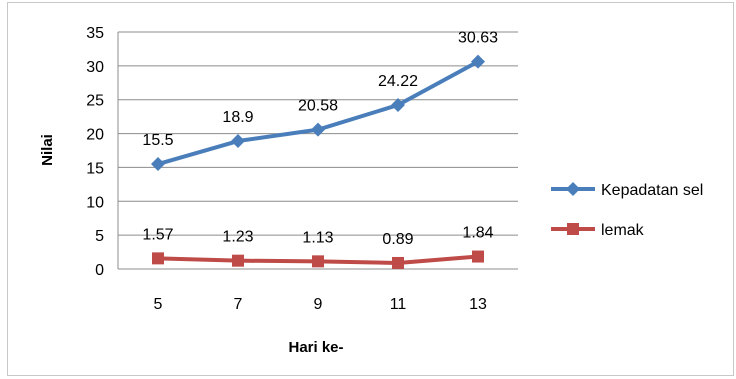 The width and height of the screenshot is (736, 379). What do you see at coordinates (158, 304) in the screenshot?
I see `x-tick-label: 5` at bounding box center [158, 304].